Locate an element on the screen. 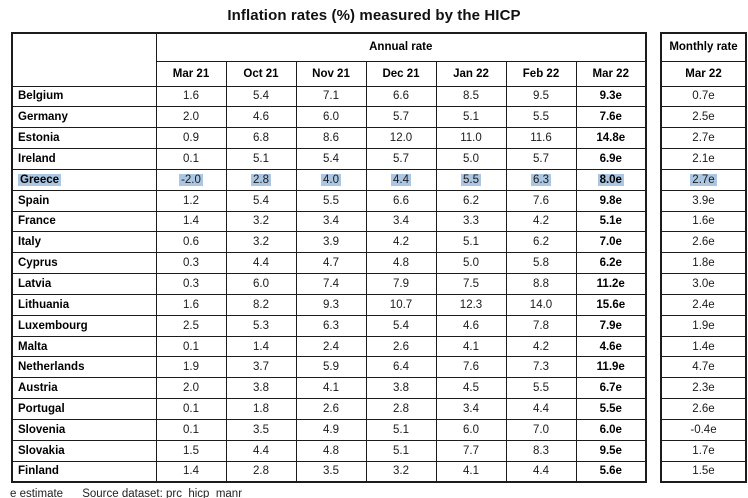  annual-value: 0.9 is located at coordinates (191, 138).